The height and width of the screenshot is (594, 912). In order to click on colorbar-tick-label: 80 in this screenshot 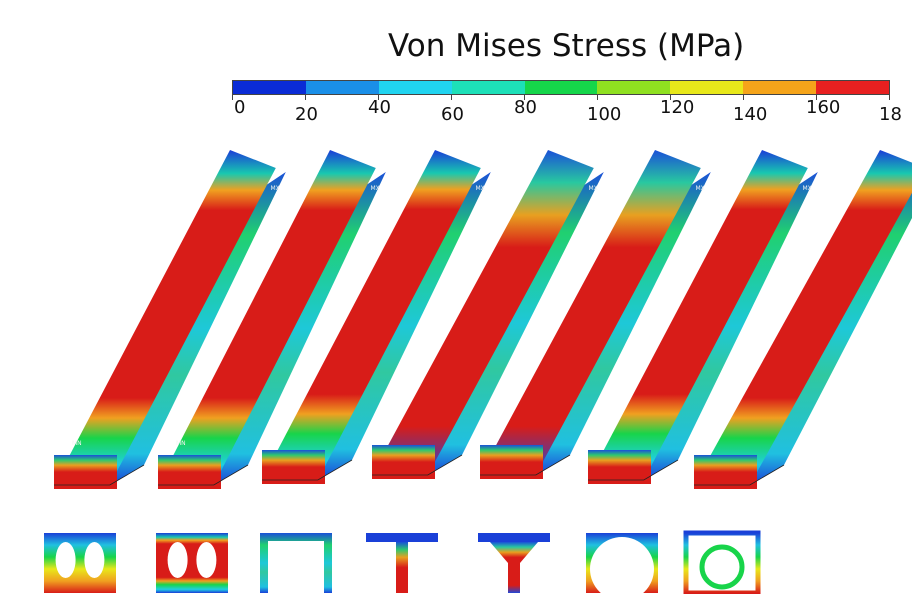, I will do `click(525, 107)`.